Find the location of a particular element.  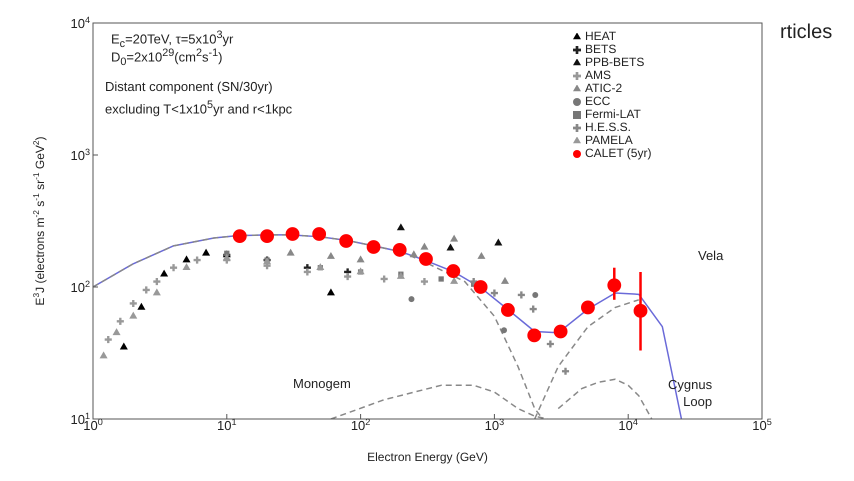

annotation: excluding T<1x10$^{5}$yr and r<1kpc is located at coordinates (198, 107).